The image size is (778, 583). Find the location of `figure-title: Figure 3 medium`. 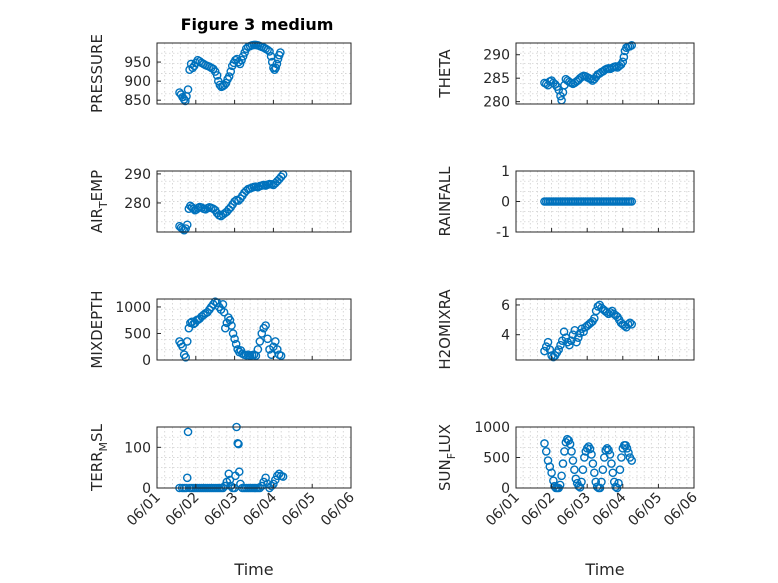

figure-title: Figure 3 medium is located at coordinates (257, 24).